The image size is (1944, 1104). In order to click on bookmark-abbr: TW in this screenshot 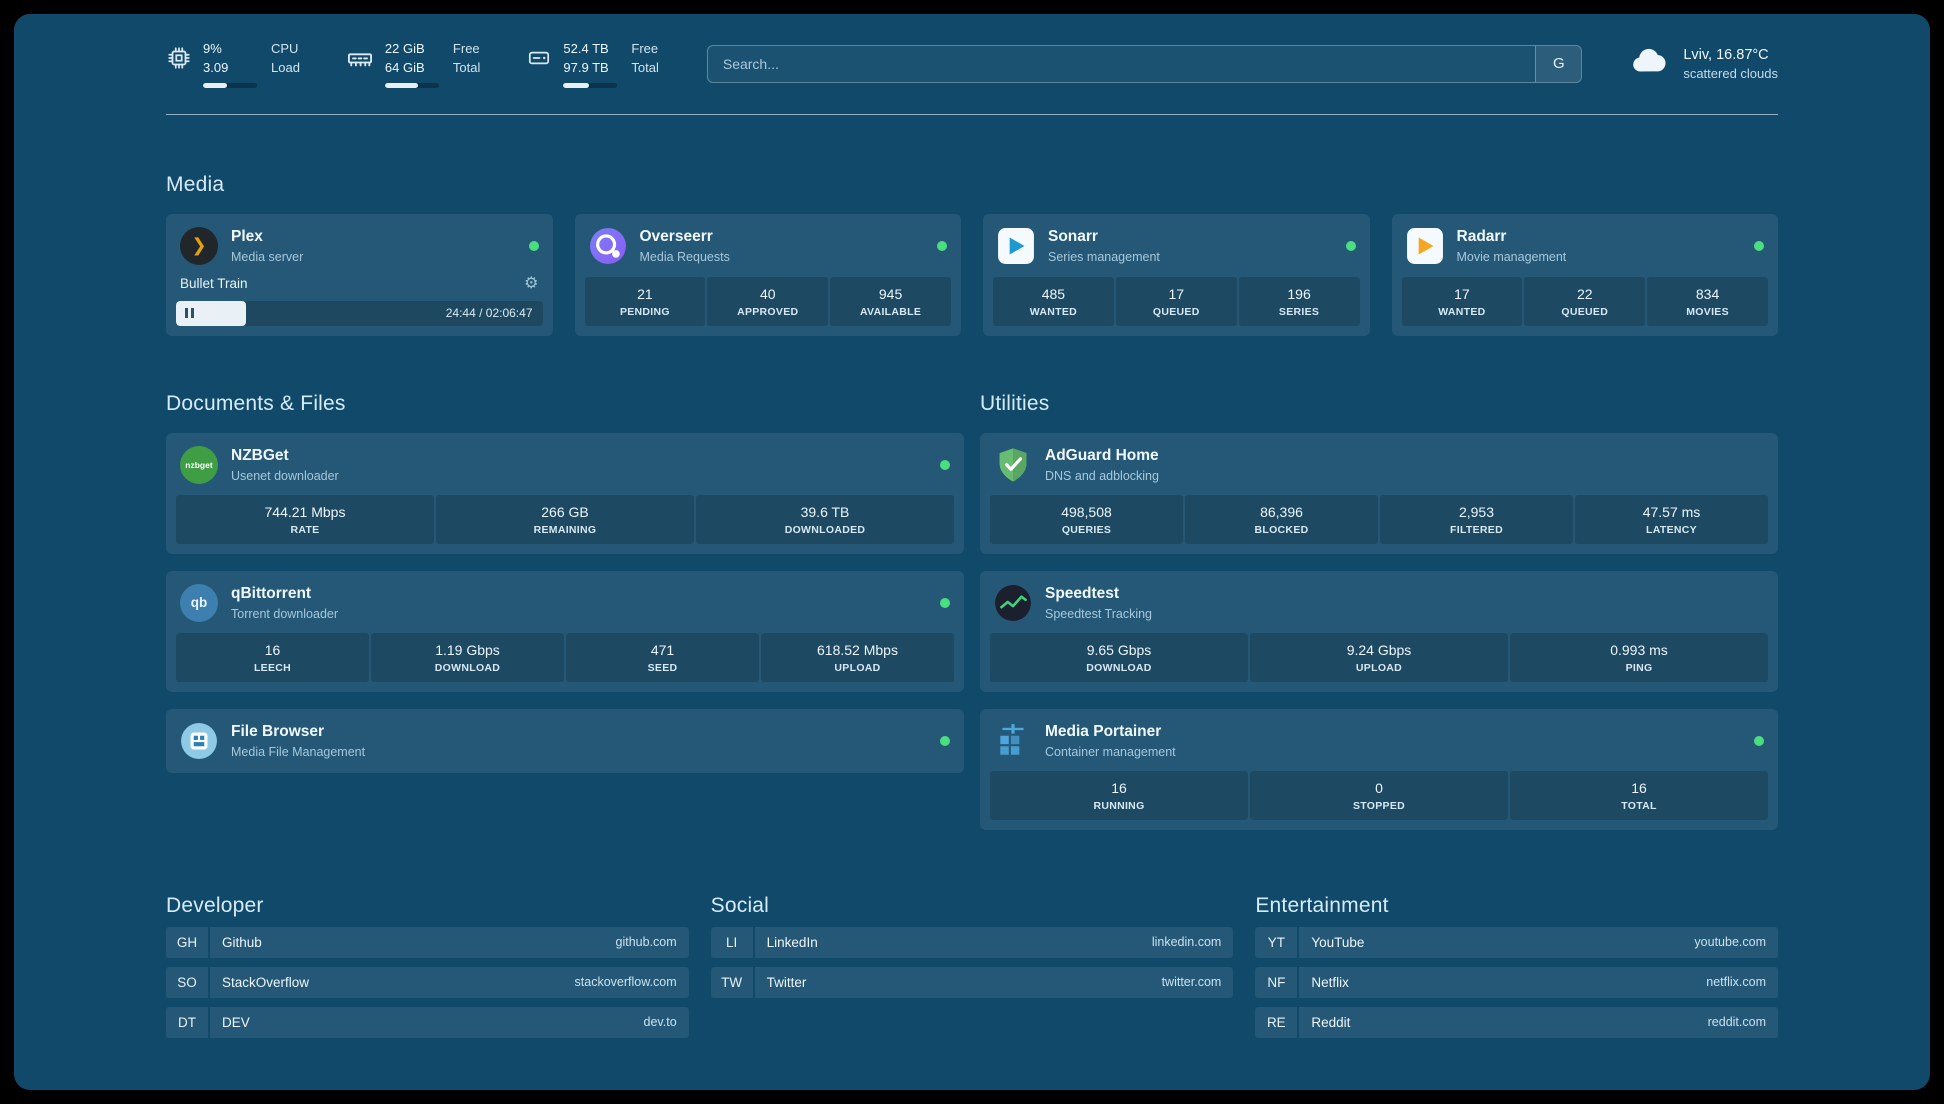, I will do `click(731, 982)`.